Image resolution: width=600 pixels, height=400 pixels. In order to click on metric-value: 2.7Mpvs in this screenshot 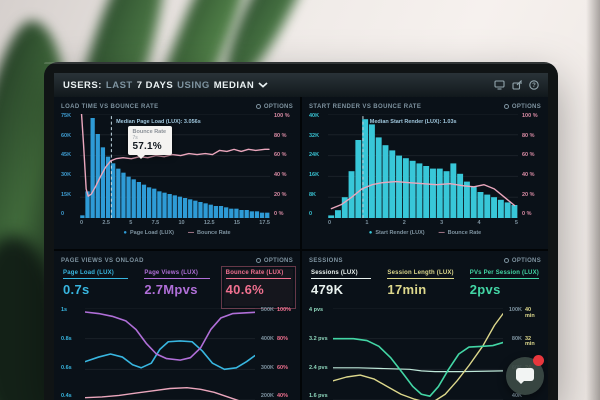, I will do `click(171, 289)`.